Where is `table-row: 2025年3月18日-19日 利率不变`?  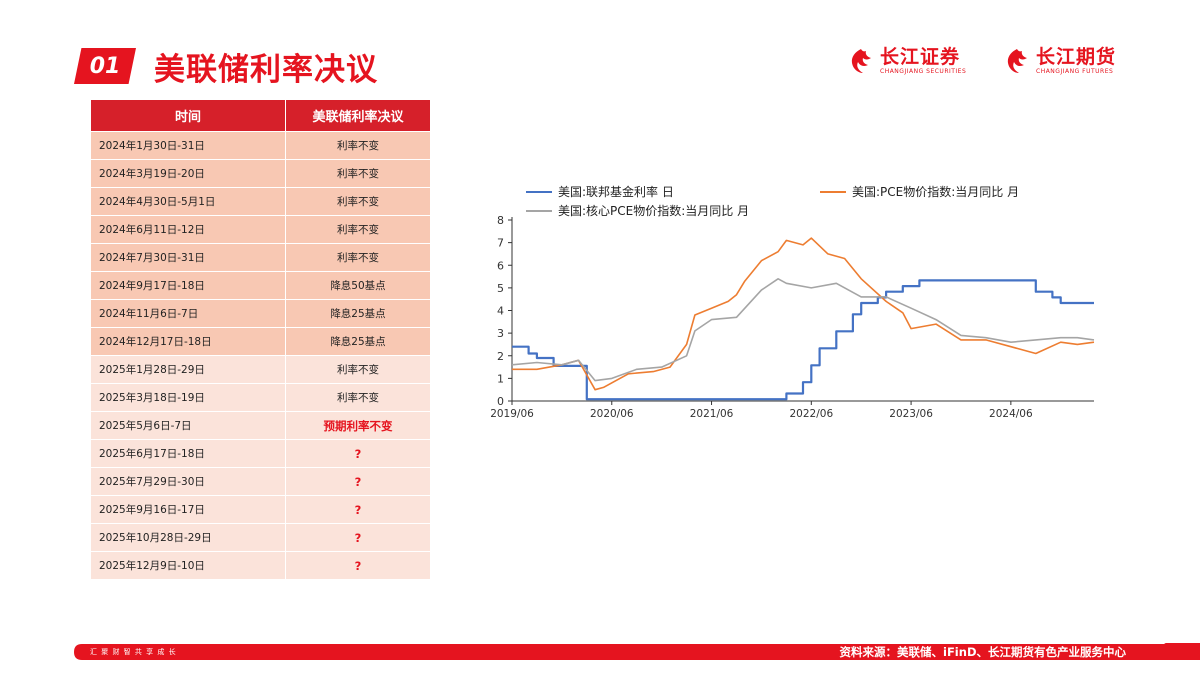 table-row: 2025年3月18日-19日 利率不变 is located at coordinates (260, 397).